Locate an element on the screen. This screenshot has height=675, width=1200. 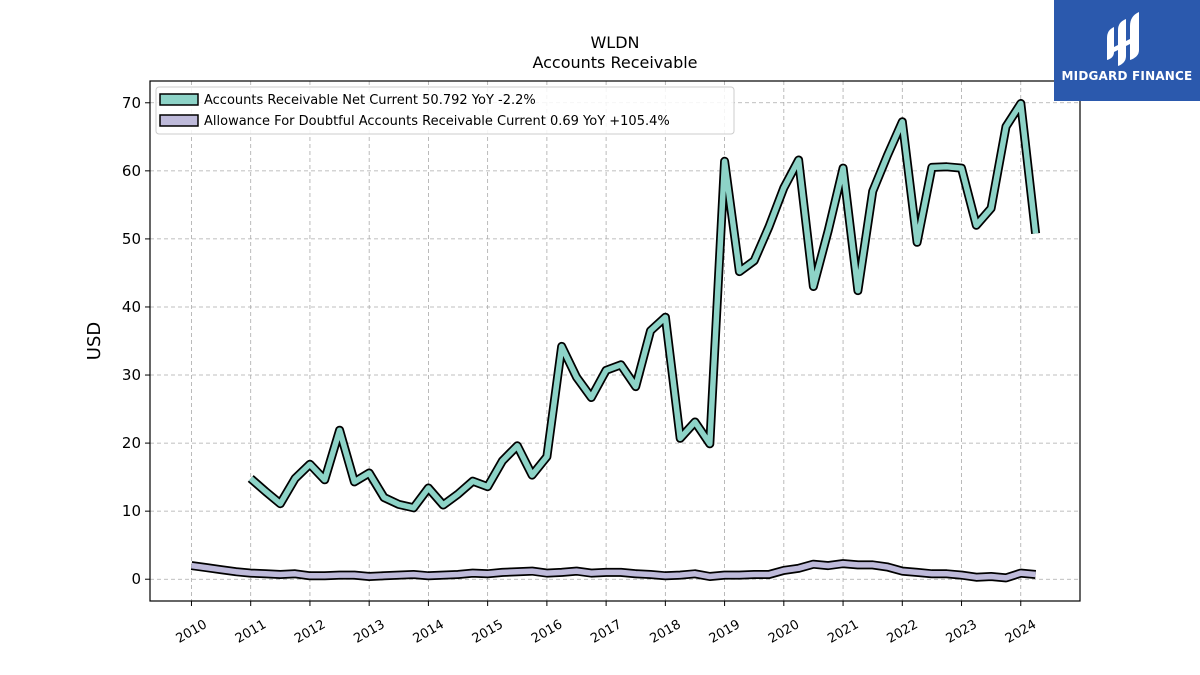
y-tick-label: 50 is located at coordinates (131, 239).